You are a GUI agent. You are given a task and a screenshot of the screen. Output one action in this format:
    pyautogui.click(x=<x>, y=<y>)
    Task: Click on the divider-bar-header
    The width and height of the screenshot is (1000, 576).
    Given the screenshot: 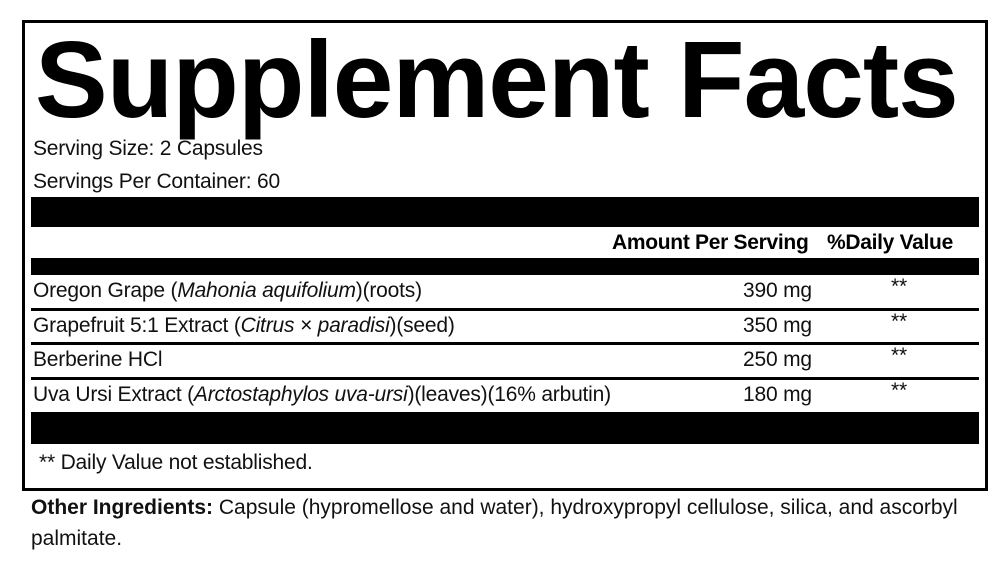 What is the action you would take?
    pyautogui.click(x=505, y=266)
    